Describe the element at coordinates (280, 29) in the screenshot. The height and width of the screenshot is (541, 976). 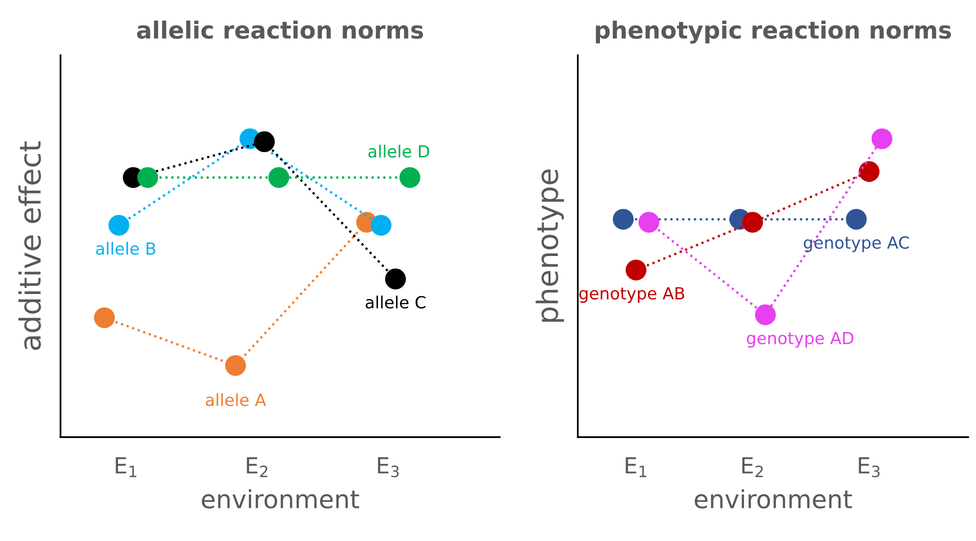
I see `chart-title: allelic reaction norms` at that location.